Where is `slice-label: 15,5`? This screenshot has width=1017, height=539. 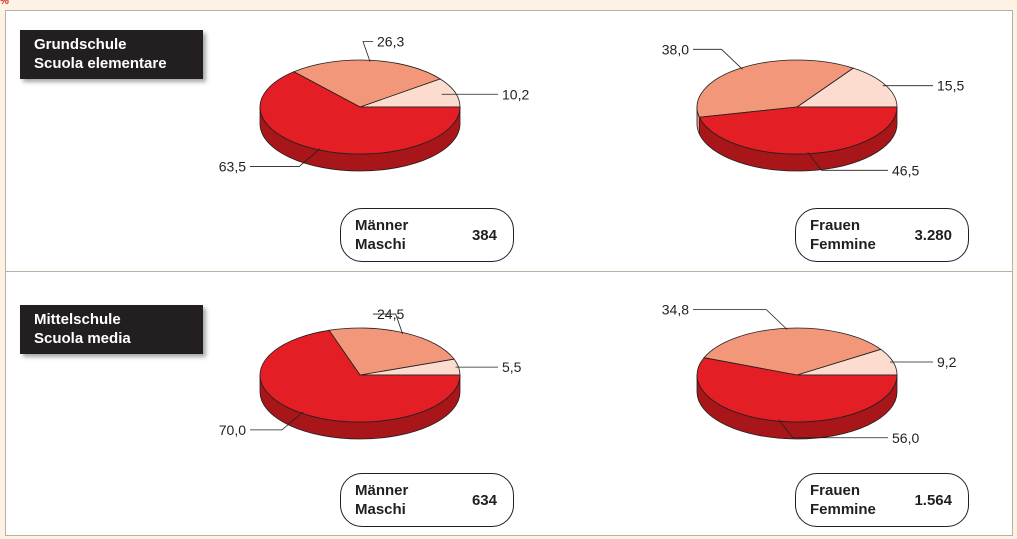 slice-label: 15,5 is located at coordinates (950, 86).